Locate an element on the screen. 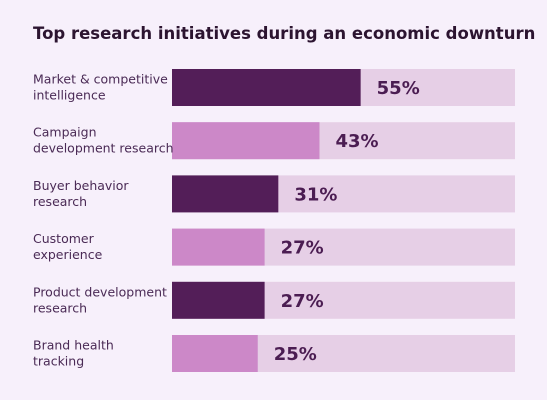 Image resolution: width=547 pixels, height=400 pixels. category-label-line: development research is located at coordinates (103, 148).